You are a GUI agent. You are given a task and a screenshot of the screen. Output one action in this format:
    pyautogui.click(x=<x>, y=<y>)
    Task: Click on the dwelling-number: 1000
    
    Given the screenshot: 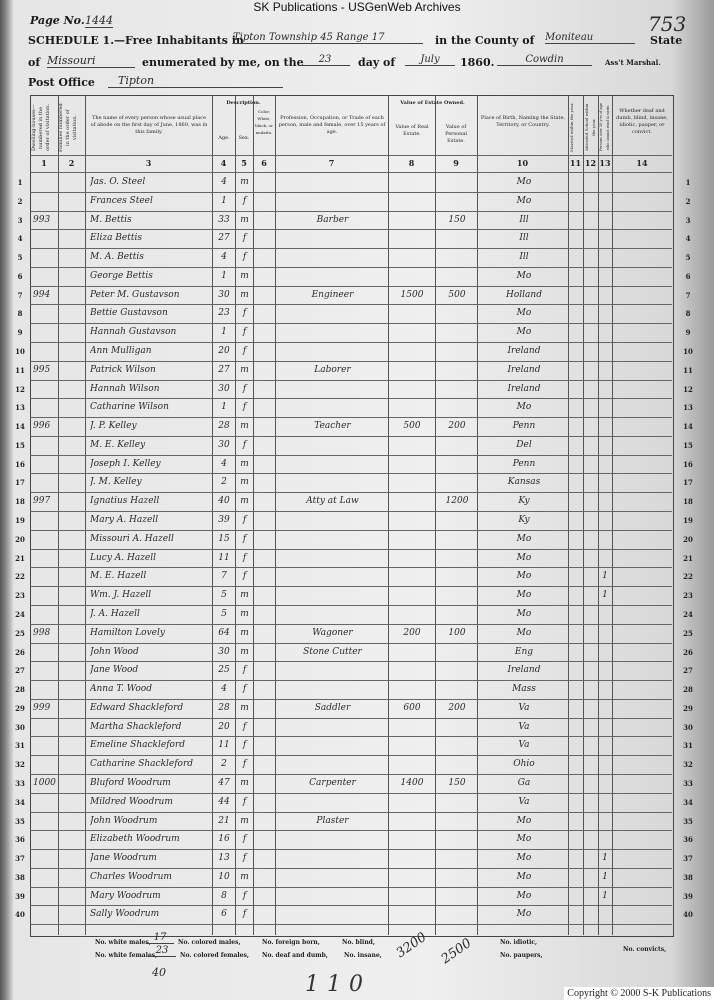 What is the action you would take?
    pyautogui.click(x=44, y=782)
    